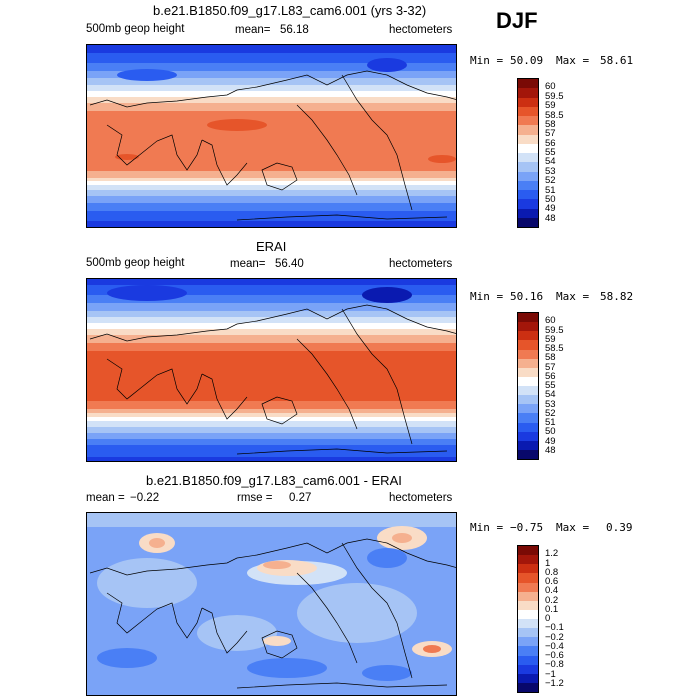  Describe the element at coordinates (573, 296) in the screenshot. I see `panel2-max-label: Max =` at that location.